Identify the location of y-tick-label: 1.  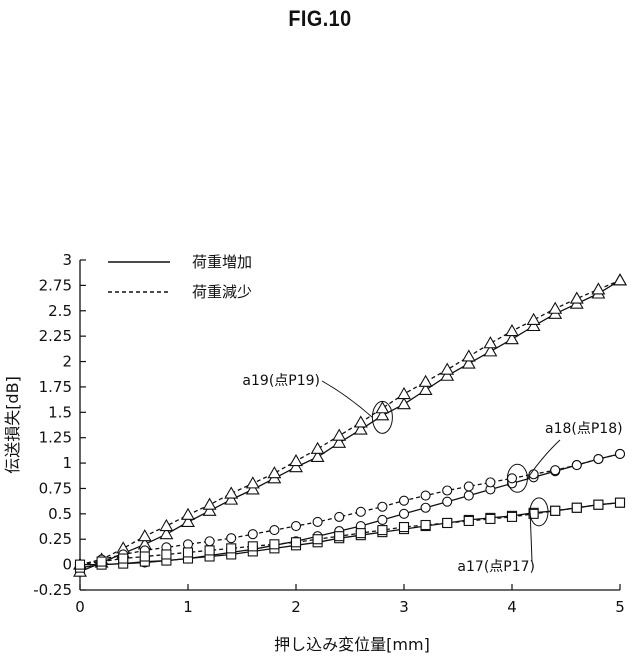
(67, 463).